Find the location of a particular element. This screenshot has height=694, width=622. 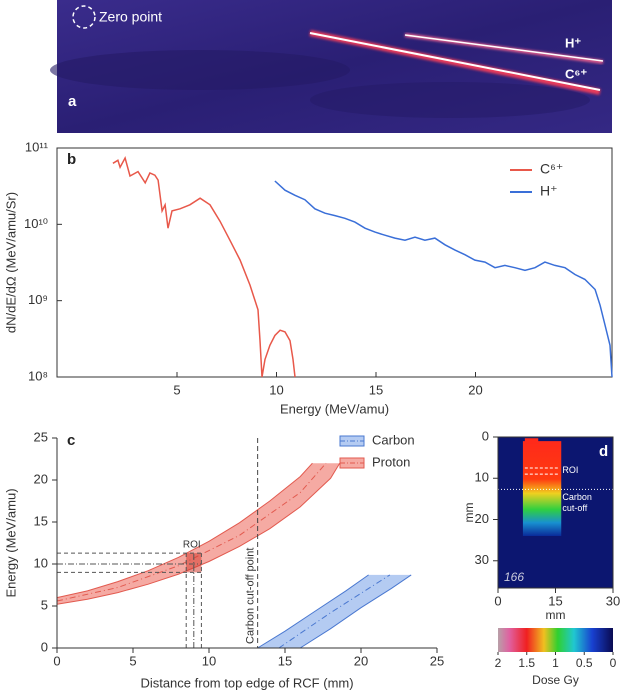

proton-trace is located at coordinates (504, 48).